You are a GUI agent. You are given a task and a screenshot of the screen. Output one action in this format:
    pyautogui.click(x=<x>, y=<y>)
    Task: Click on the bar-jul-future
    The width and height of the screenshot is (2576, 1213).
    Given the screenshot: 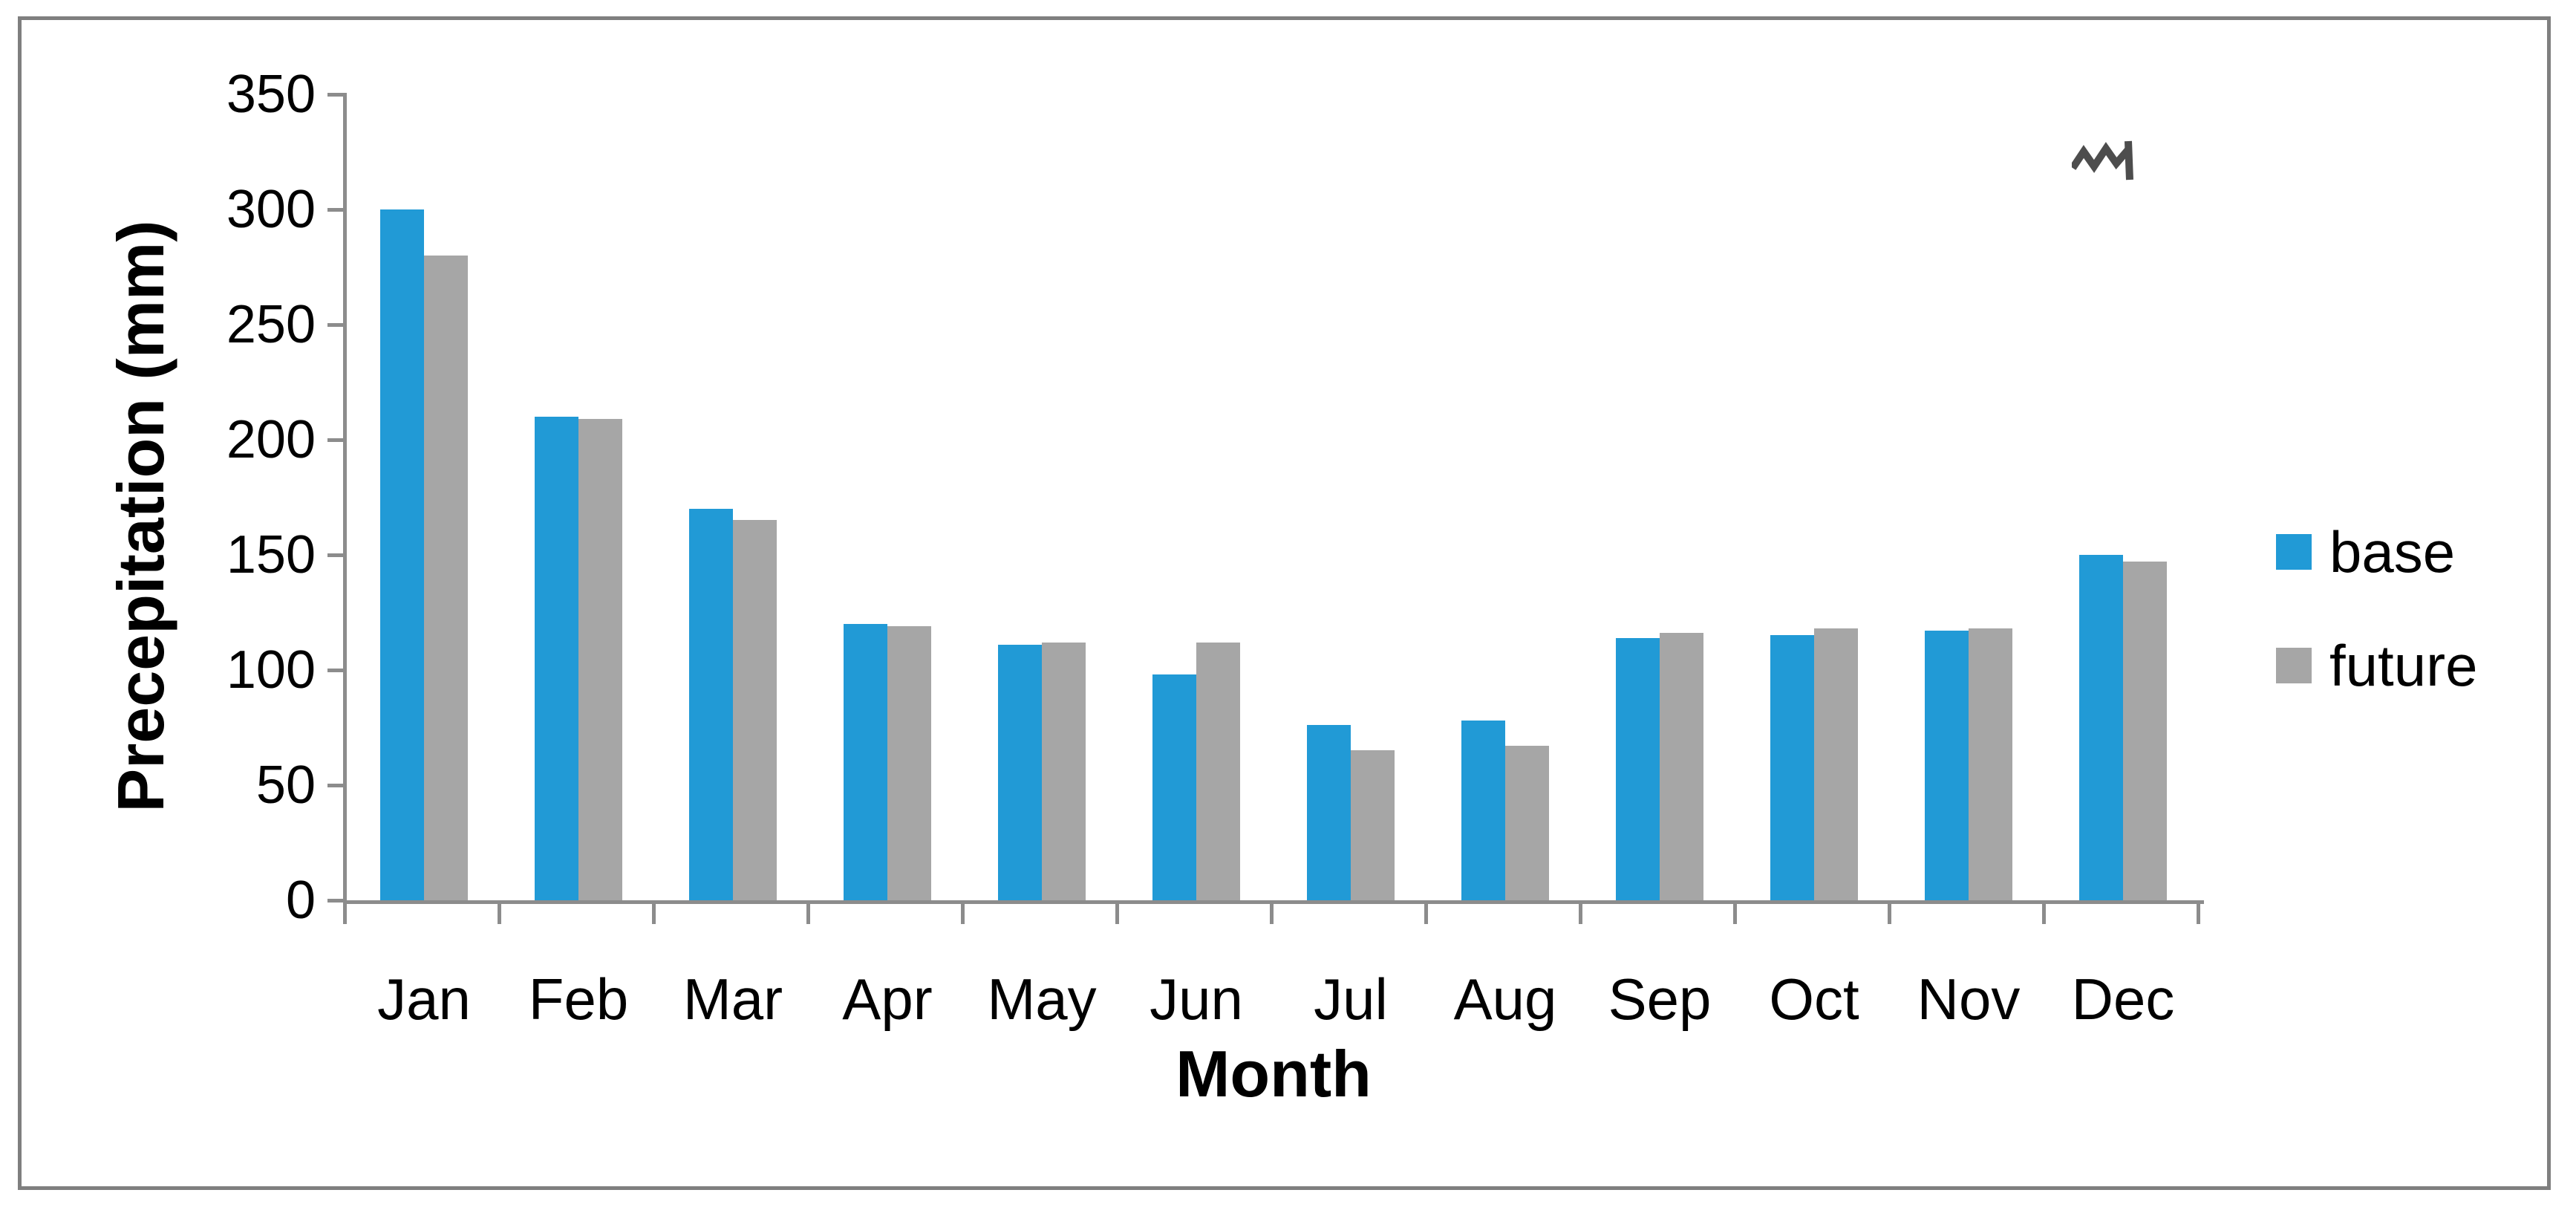 What is the action you would take?
    pyautogui.click(x=1373, y=825)
    